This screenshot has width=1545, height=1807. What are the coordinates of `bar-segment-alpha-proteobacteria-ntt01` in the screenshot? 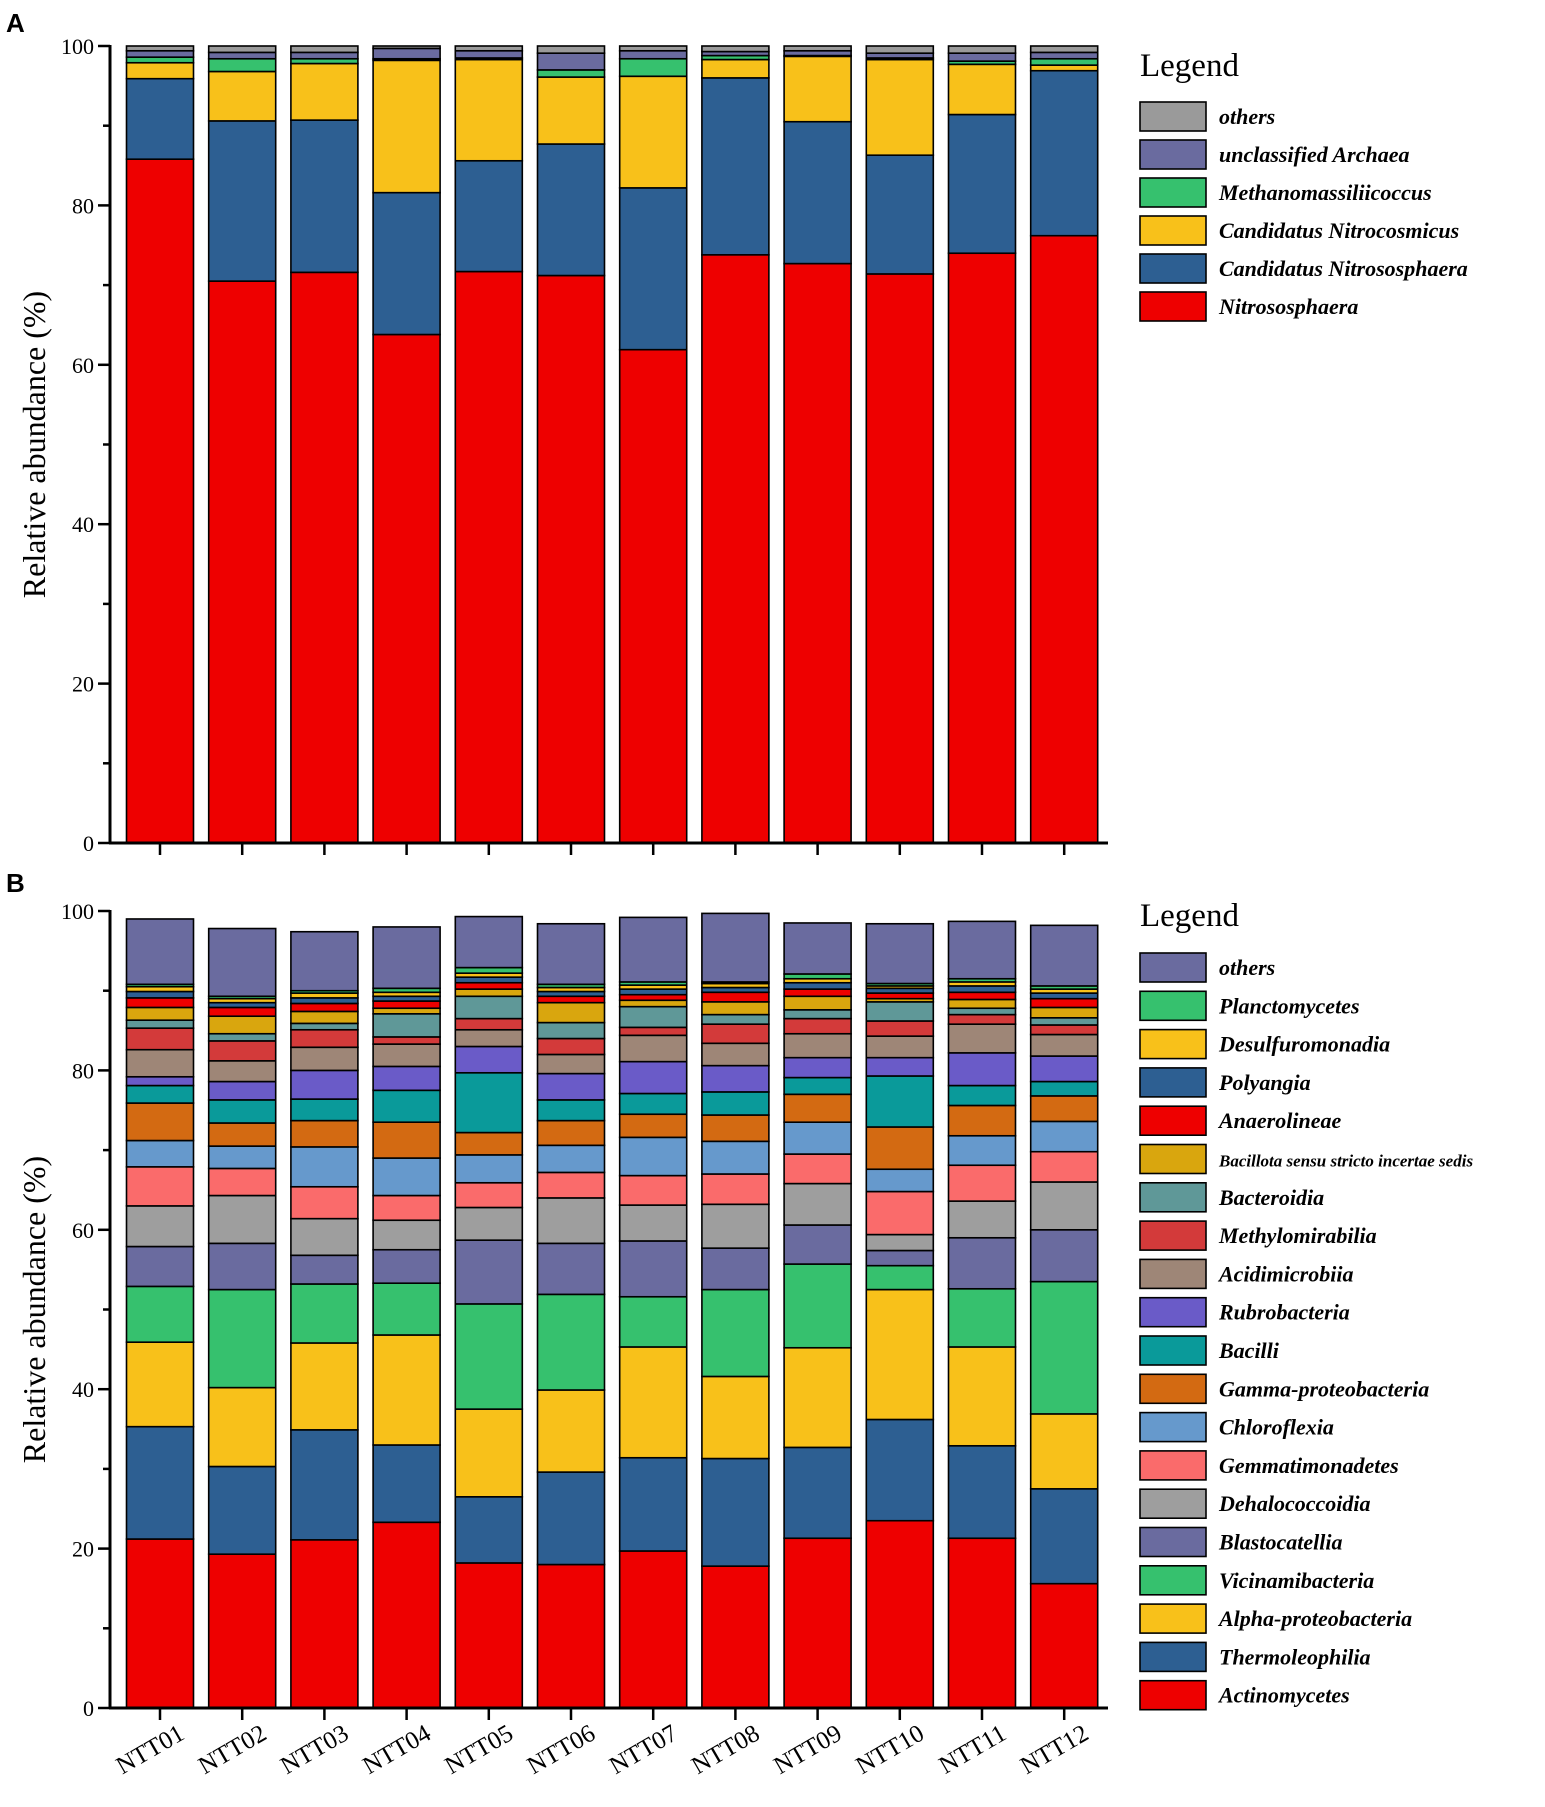 It's located at (160, 1384).